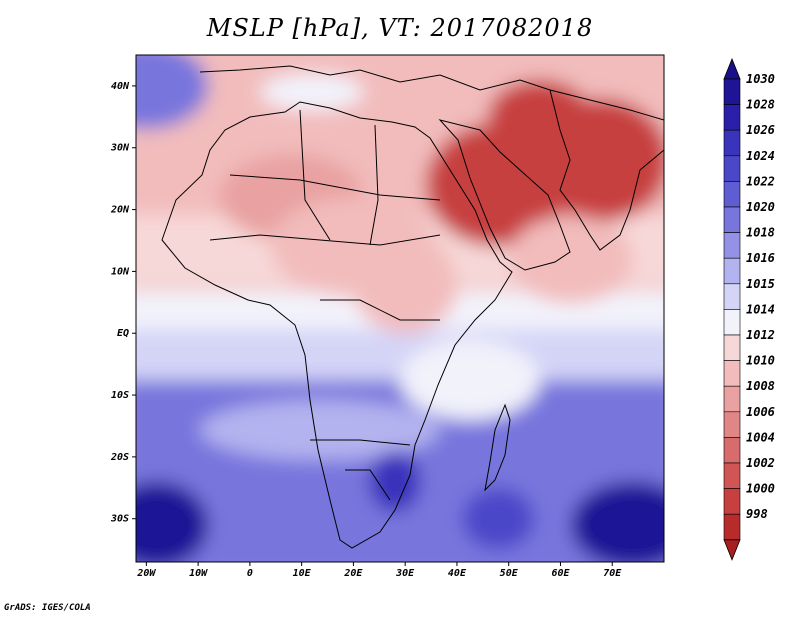 The height and width of the screenshot is (618, 800). Describe the element at coordinates (760, 284) in the screenshot. I see `colorbar-label: 1015` at that location.